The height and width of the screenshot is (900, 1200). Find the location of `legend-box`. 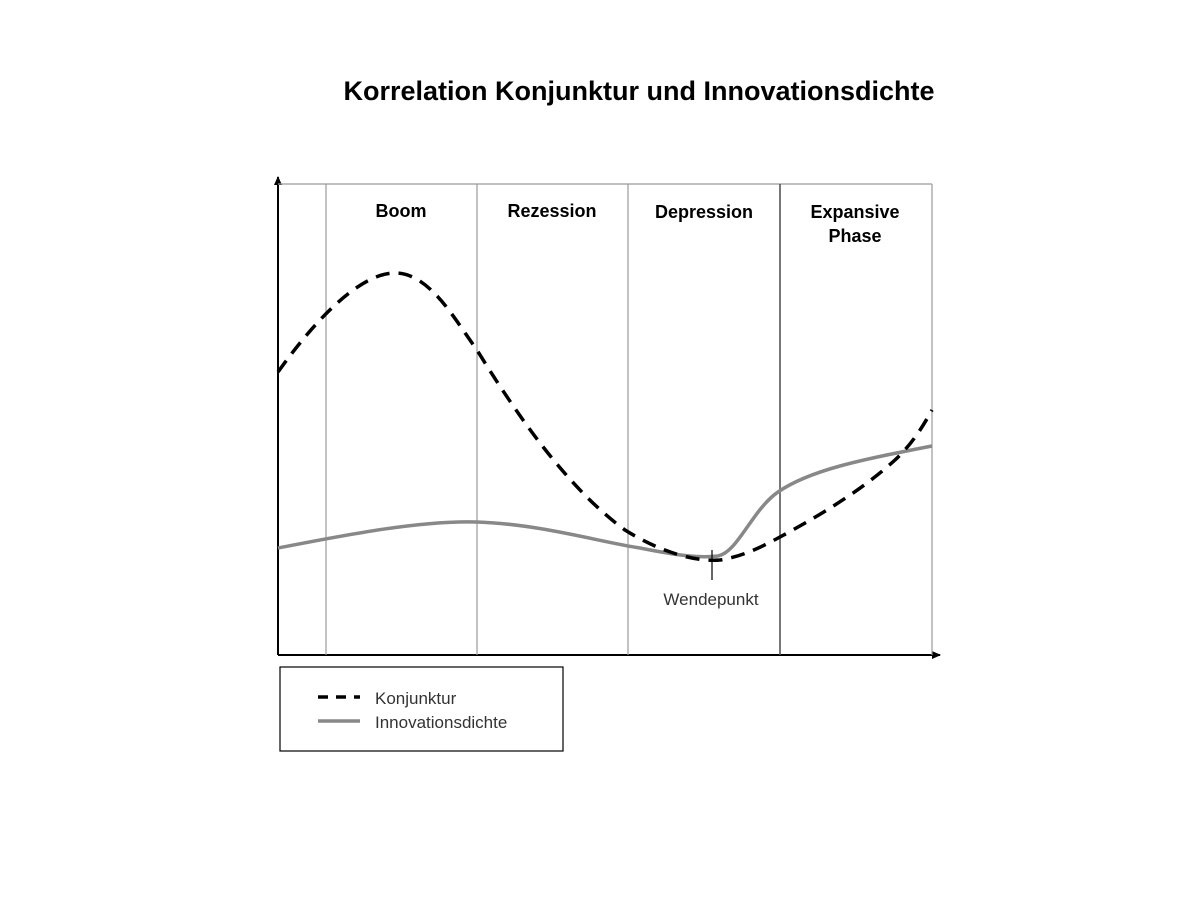

legend-box is located at coordinates (421, 709).